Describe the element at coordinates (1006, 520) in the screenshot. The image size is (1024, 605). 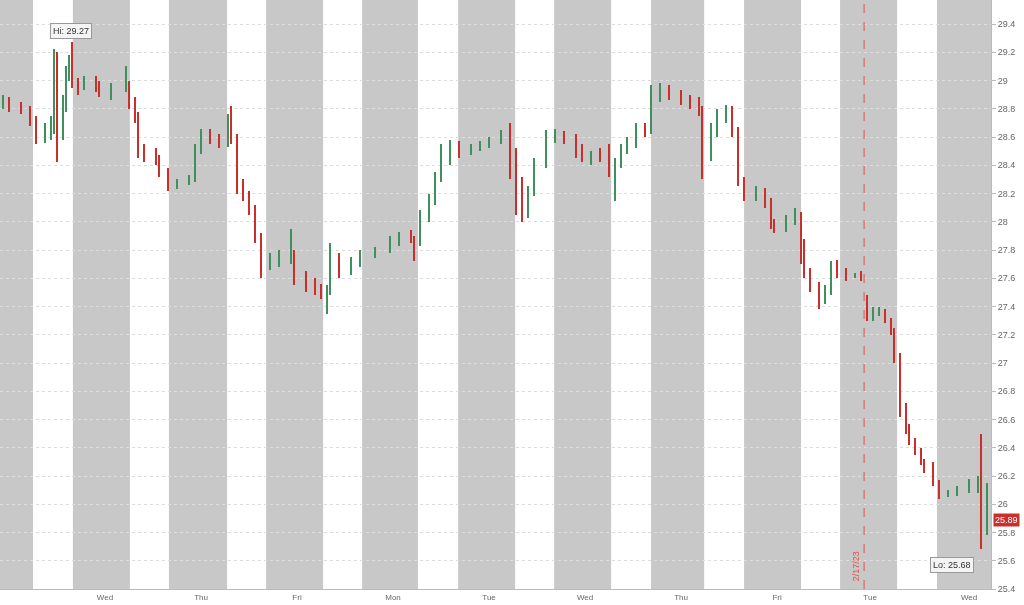
I see `text: 25.89` at that location.